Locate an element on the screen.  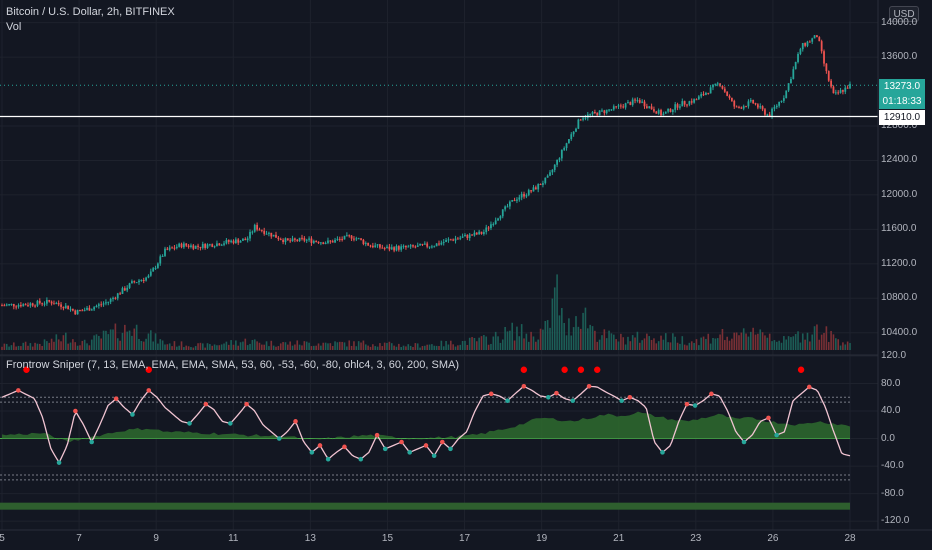
osc-peak-marker is located at coordinates (630, 397).